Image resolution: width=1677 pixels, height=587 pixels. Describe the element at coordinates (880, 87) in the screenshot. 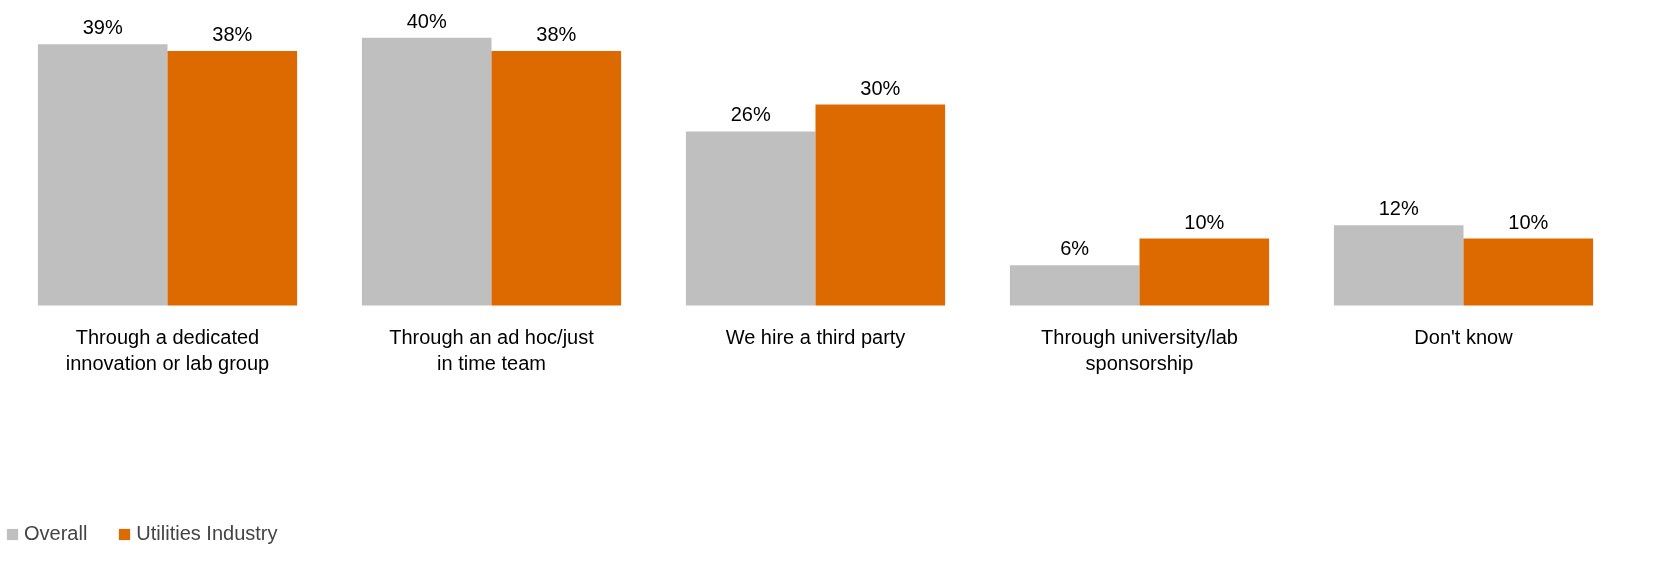

I see `data-label: 30%` at that location.